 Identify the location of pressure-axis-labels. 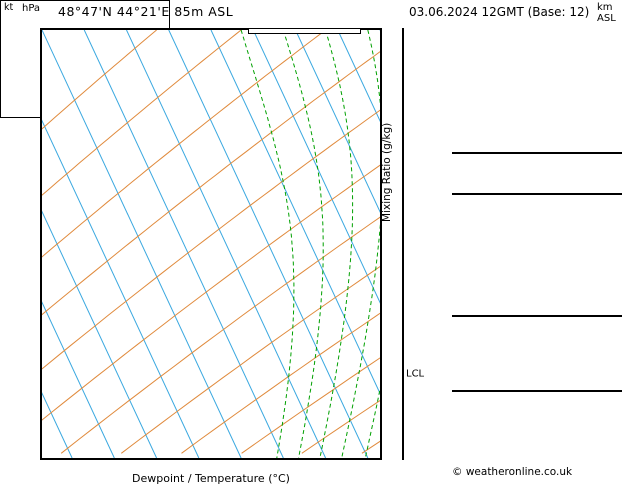
(19, 244).